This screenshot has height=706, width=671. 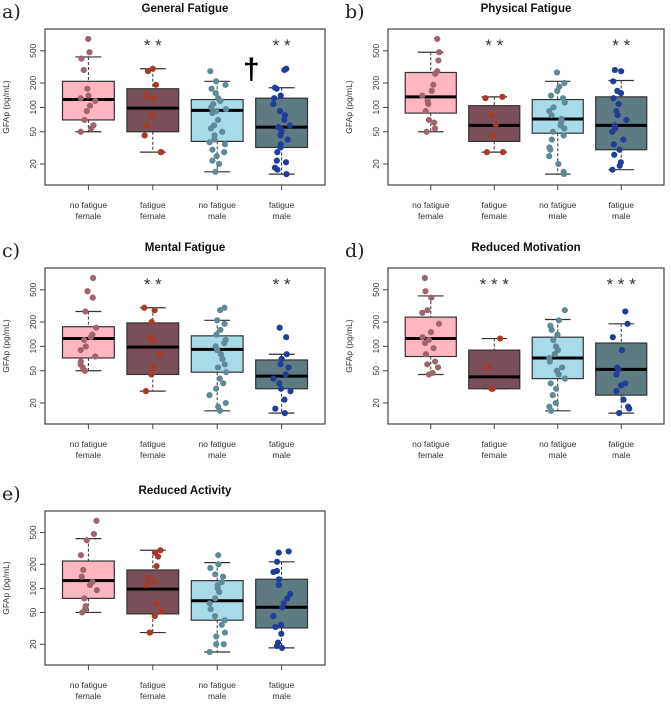 What do you see at coordinates (376, 164) in the screenshot?
I see `y-tick-label: 20` at bounding box center [376, 164].